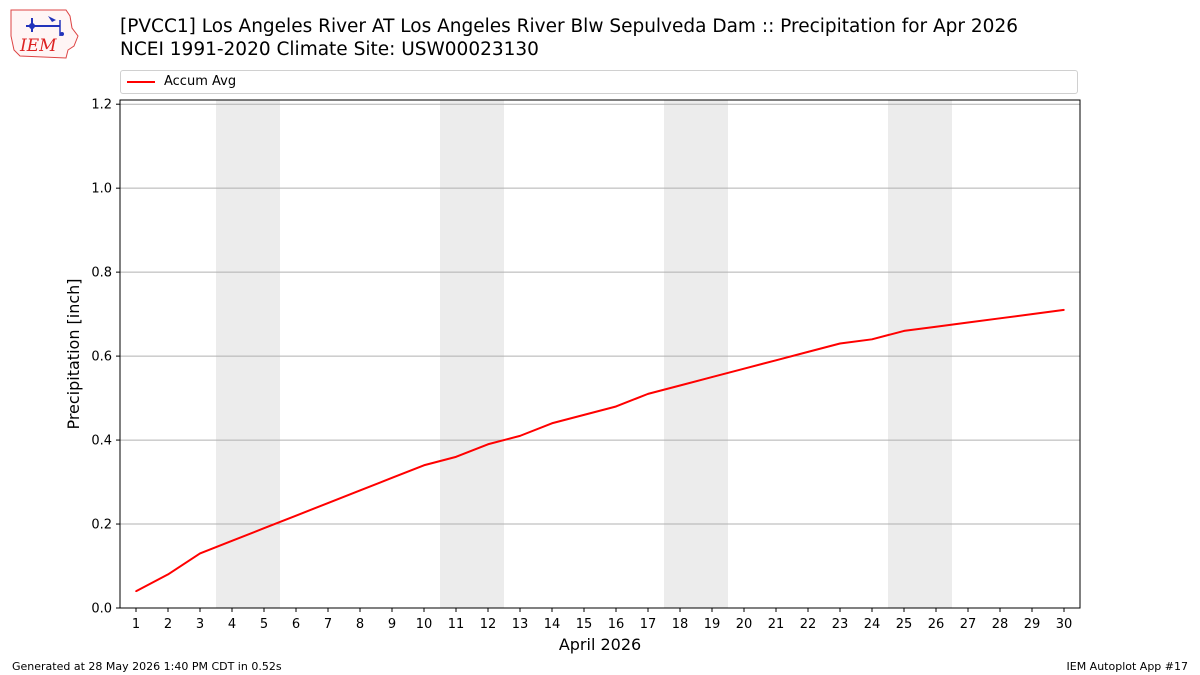 The height and width of the screenshot is (675, 1200). I want to click on x-tick-label: 4, so click(232, 624).